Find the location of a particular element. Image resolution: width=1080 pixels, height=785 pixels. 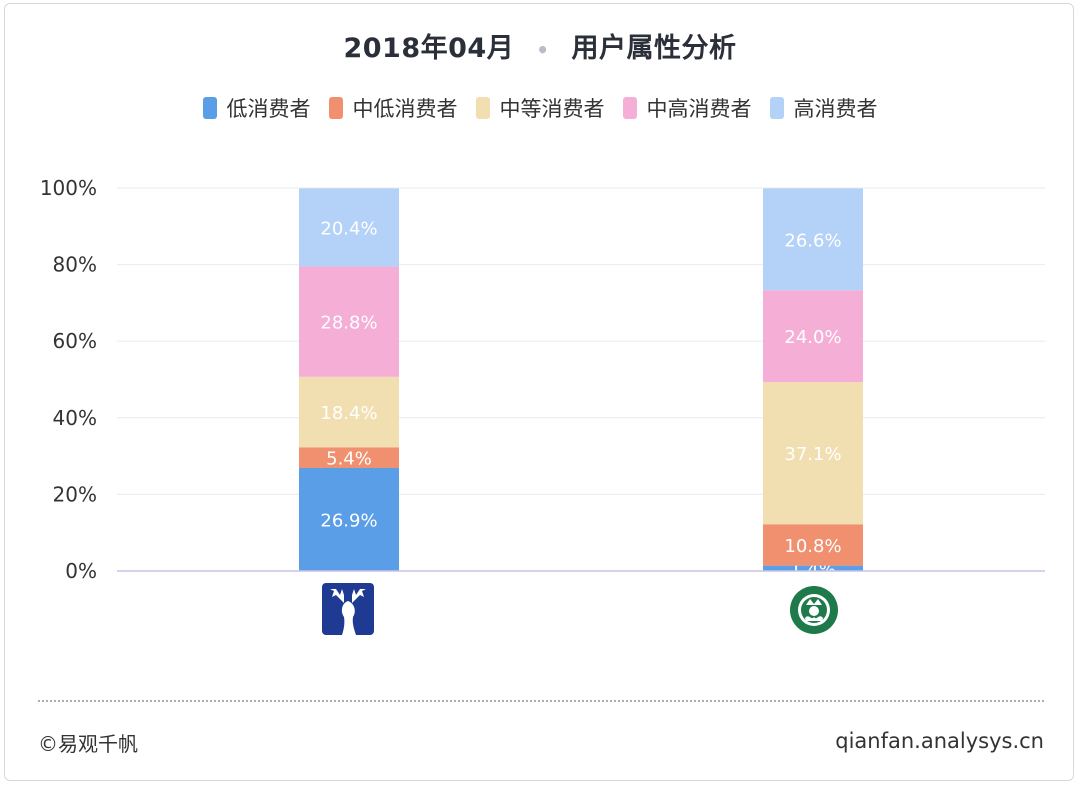

data-label: 20.4% is located at coordinates (348, 228).